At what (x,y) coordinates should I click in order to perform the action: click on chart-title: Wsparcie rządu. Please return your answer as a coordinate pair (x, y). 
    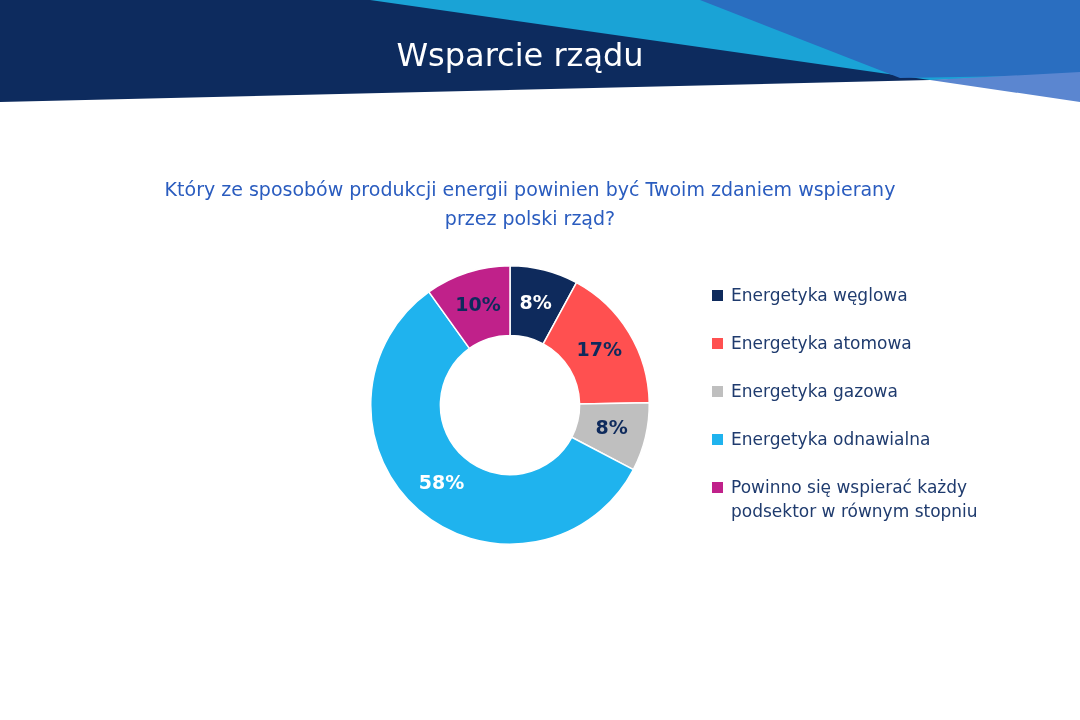
    Looking at the image, I should click on (520, 55).